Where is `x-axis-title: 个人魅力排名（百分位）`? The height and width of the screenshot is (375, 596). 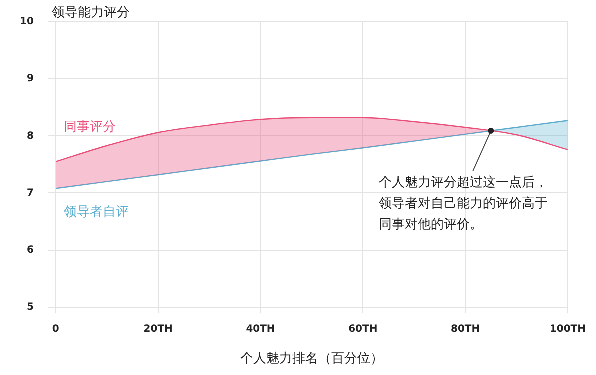
x-axis-title: 个人魅力排名（百分位） is located at coordinates (312, 359).